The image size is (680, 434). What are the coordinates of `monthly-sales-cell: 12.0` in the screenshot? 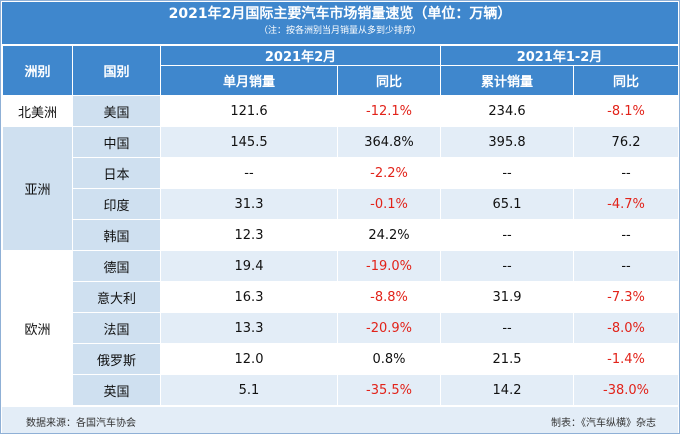 It's located at (249, 359).